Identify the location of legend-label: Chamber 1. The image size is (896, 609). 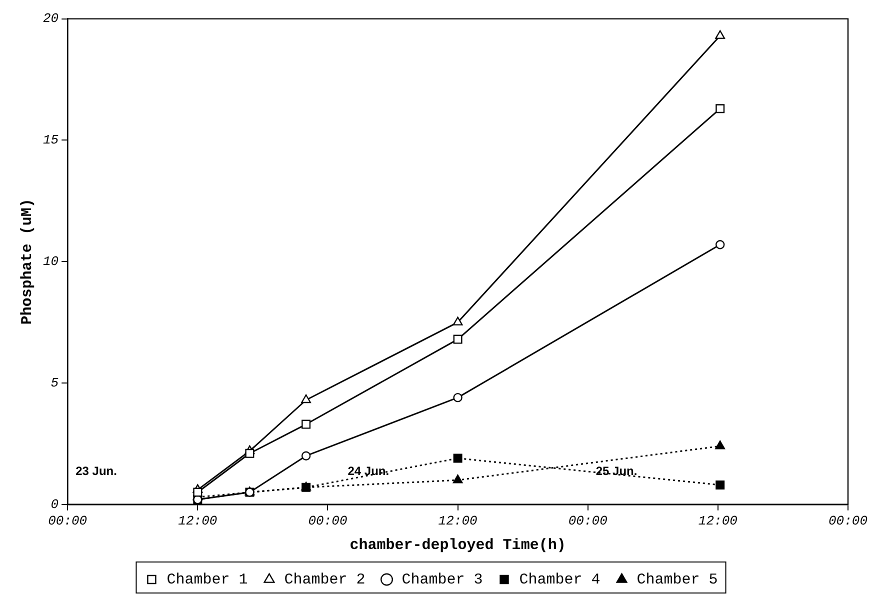
(207, 579).